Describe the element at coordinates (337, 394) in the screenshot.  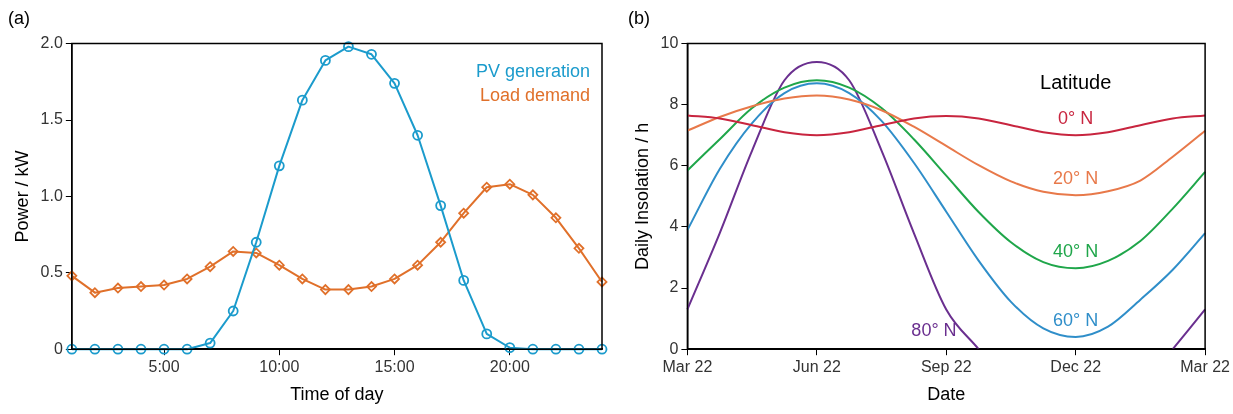
I see `x-axis-title: Time of day` at that location.